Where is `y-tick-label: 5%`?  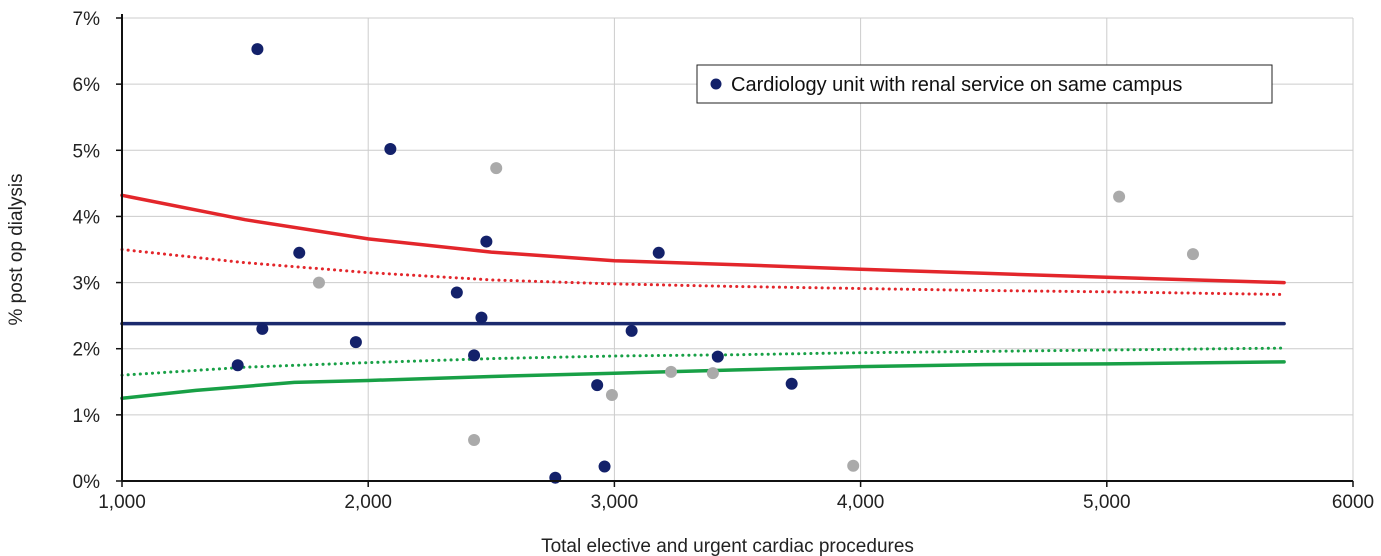
y-tick-label: 5% is located at coordinates (87, 151).